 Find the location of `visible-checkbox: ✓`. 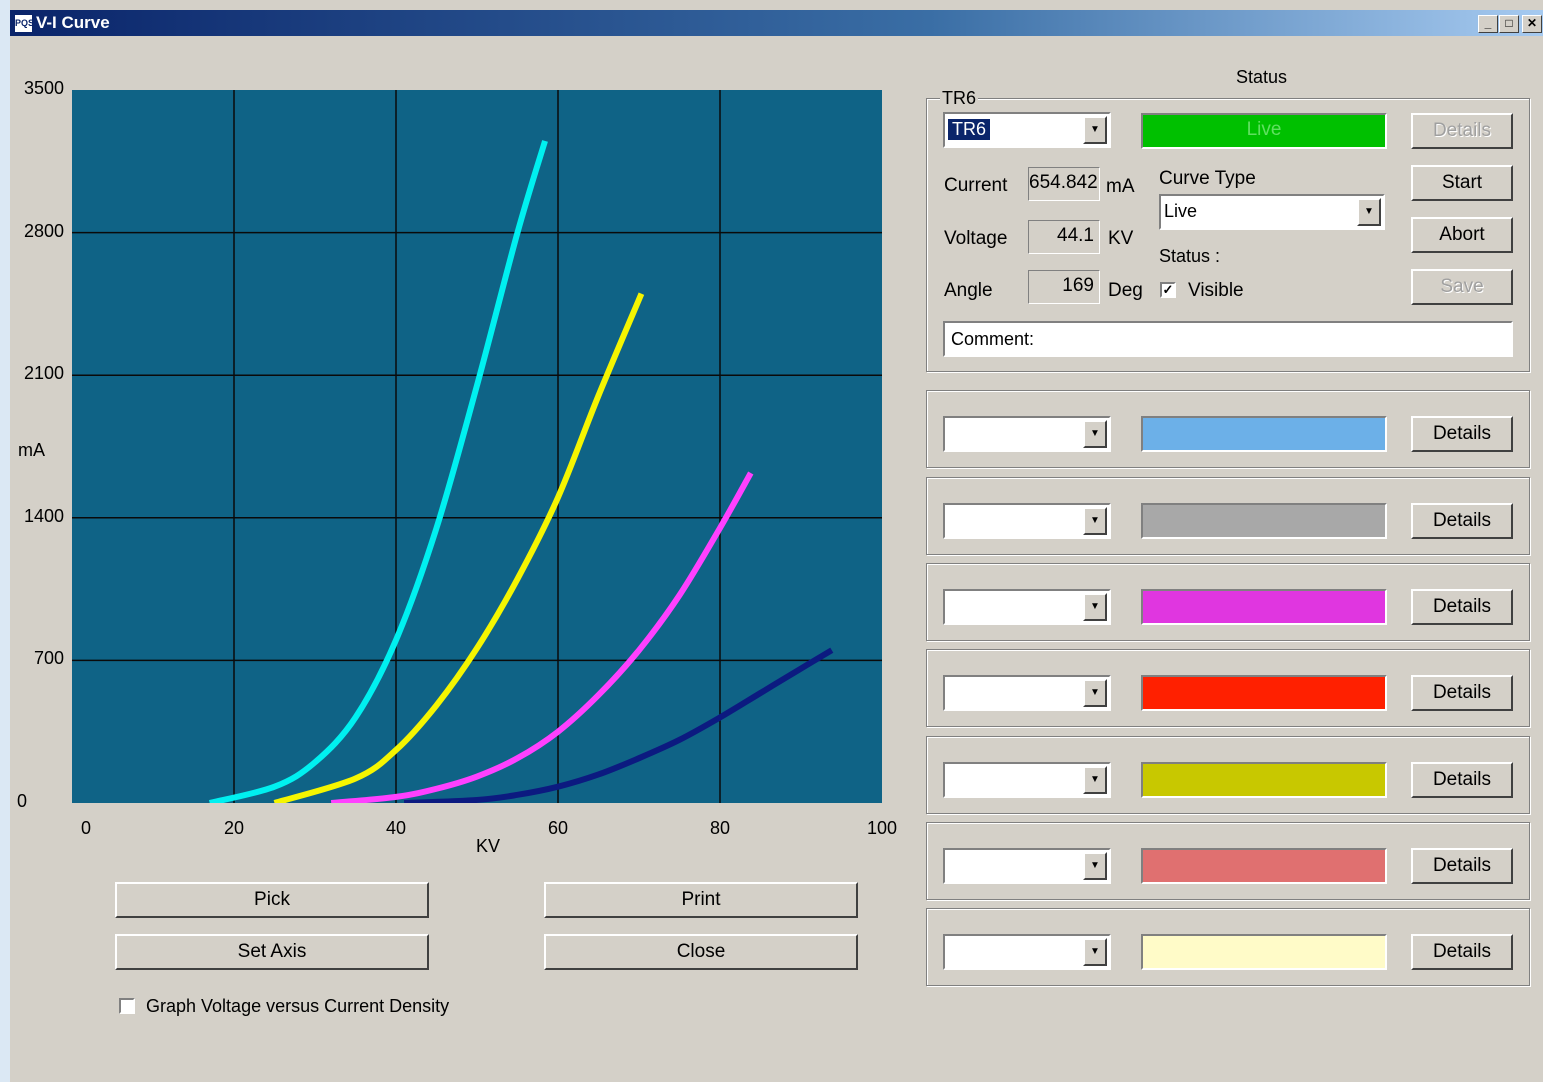

visible-checkbox: ✓ is located at coordinates (1168, 290).